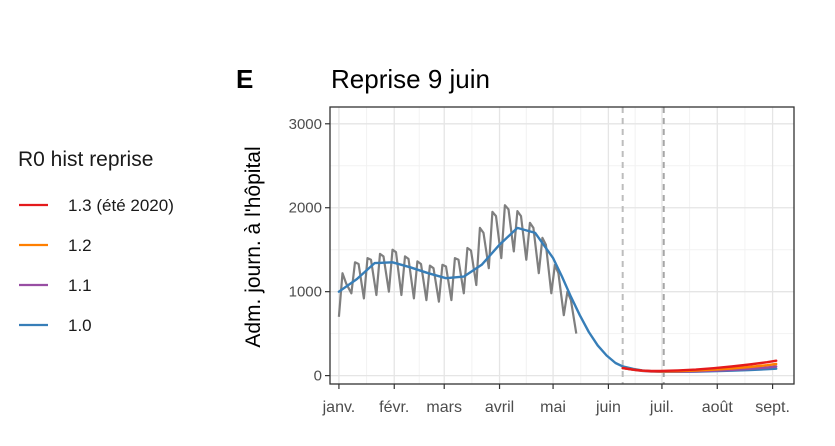 This screenshot has width=835, height=446. I want to click on y-tick-label: 1000, so click(305, 292).